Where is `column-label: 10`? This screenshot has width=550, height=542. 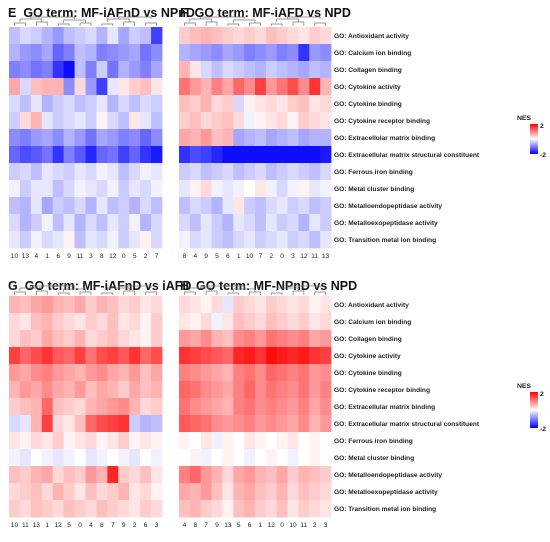
column-label: 10 is located at coordinates (293, 525).